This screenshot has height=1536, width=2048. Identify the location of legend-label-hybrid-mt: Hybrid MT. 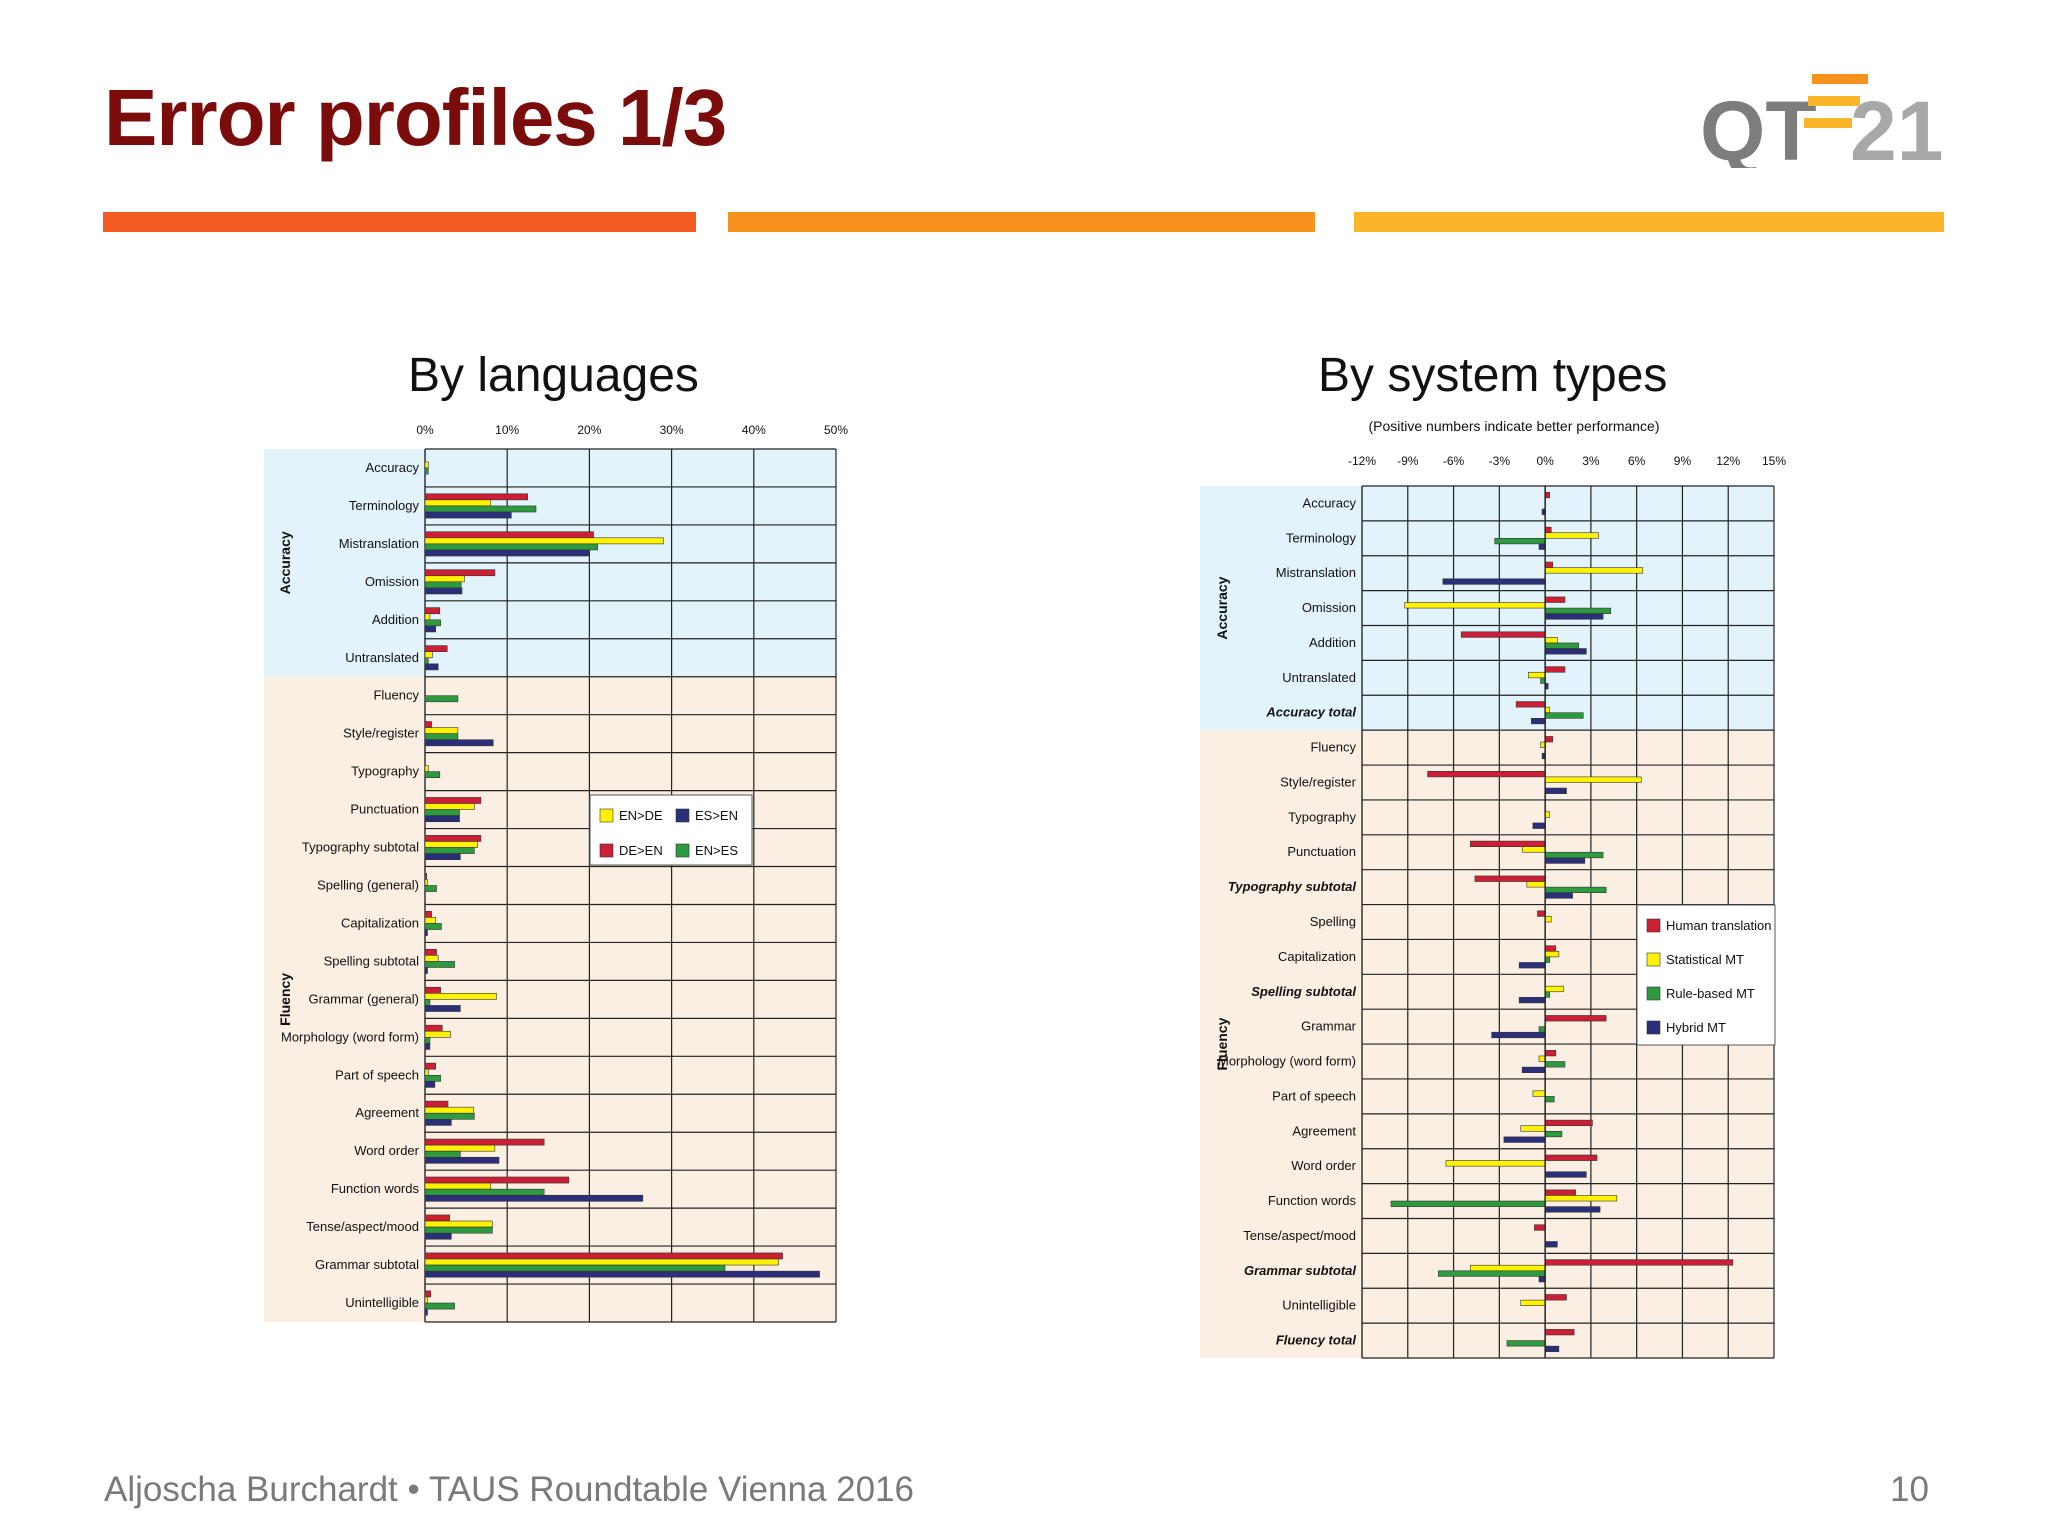
(1696, 1027).